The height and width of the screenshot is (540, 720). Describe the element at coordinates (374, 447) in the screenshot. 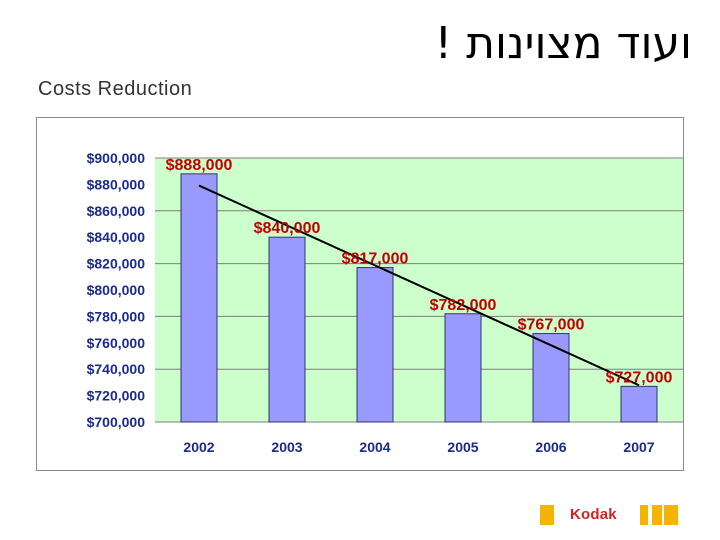

I see `x-tick-label-2004: 2004` at that location.